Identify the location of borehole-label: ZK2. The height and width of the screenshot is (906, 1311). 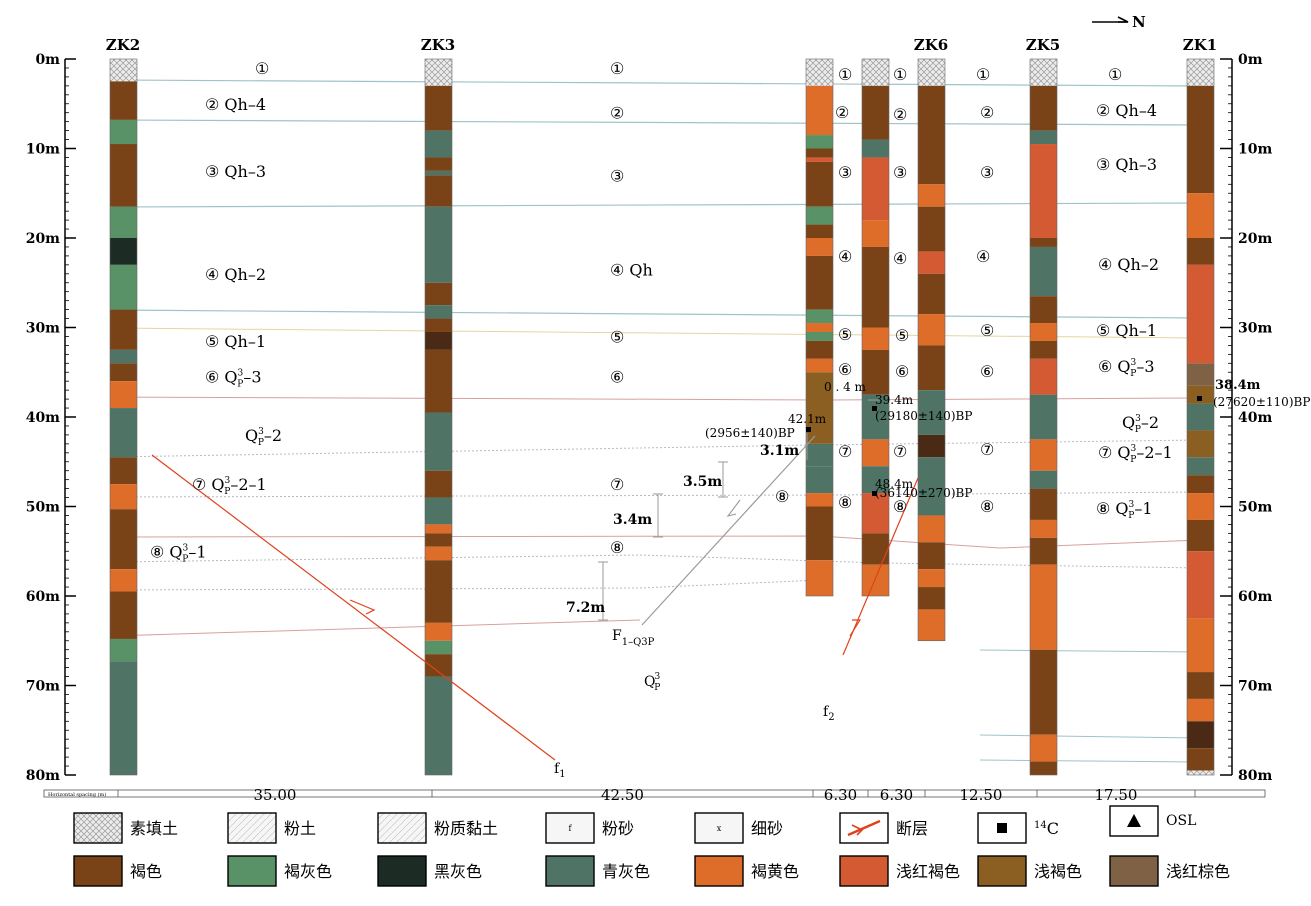
(123, 45).